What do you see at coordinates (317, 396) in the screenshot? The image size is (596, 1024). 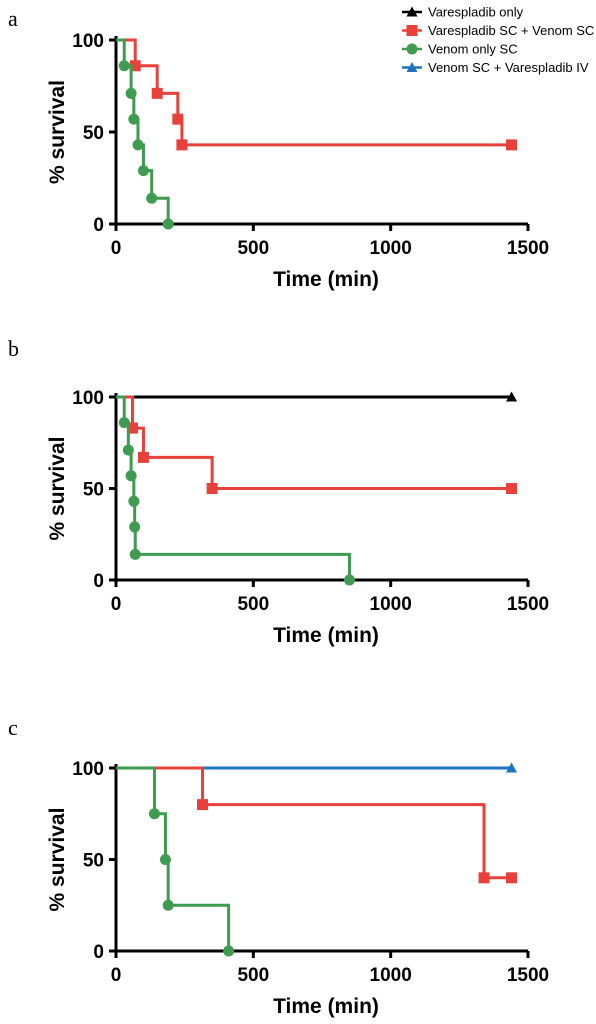 I see `series-varespladib-only` at bounding box center [317, 396].